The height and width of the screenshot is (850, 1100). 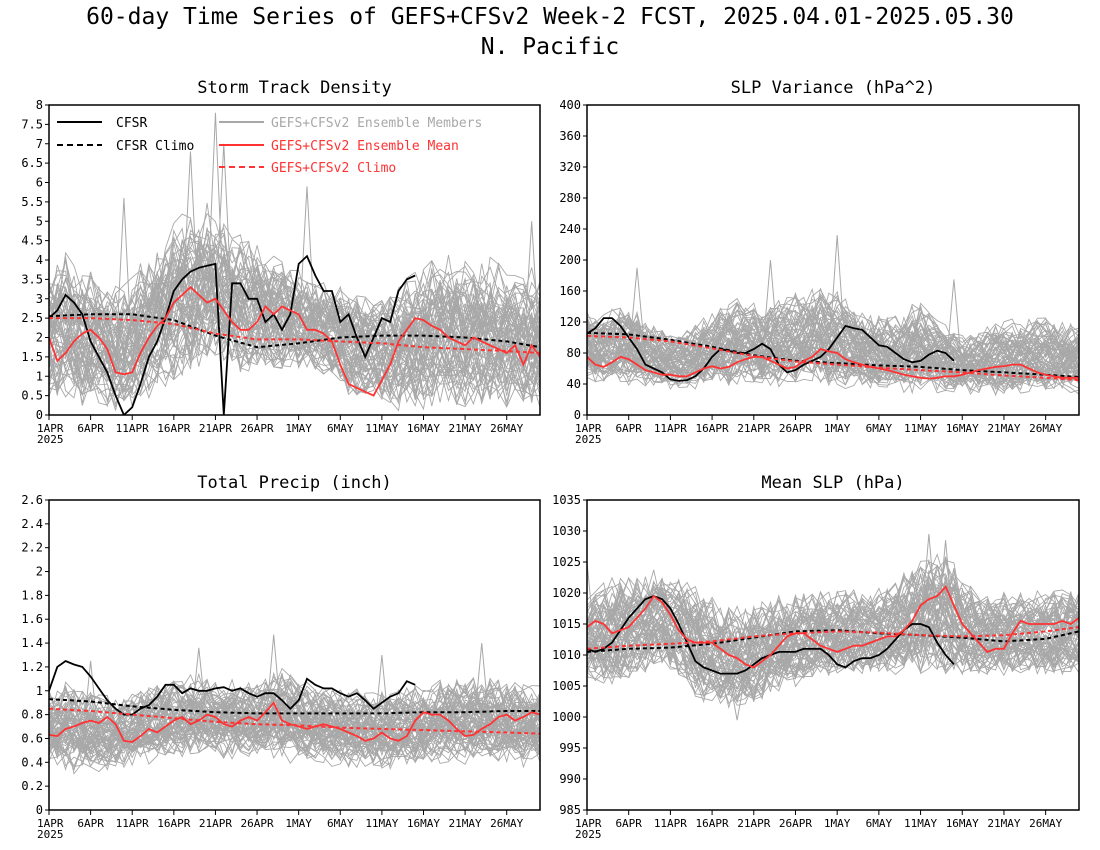 What do you see at coordinates (39, 572) in the screenshot?
I see `y-tick-label: 2` at bounding box center [39, 572].